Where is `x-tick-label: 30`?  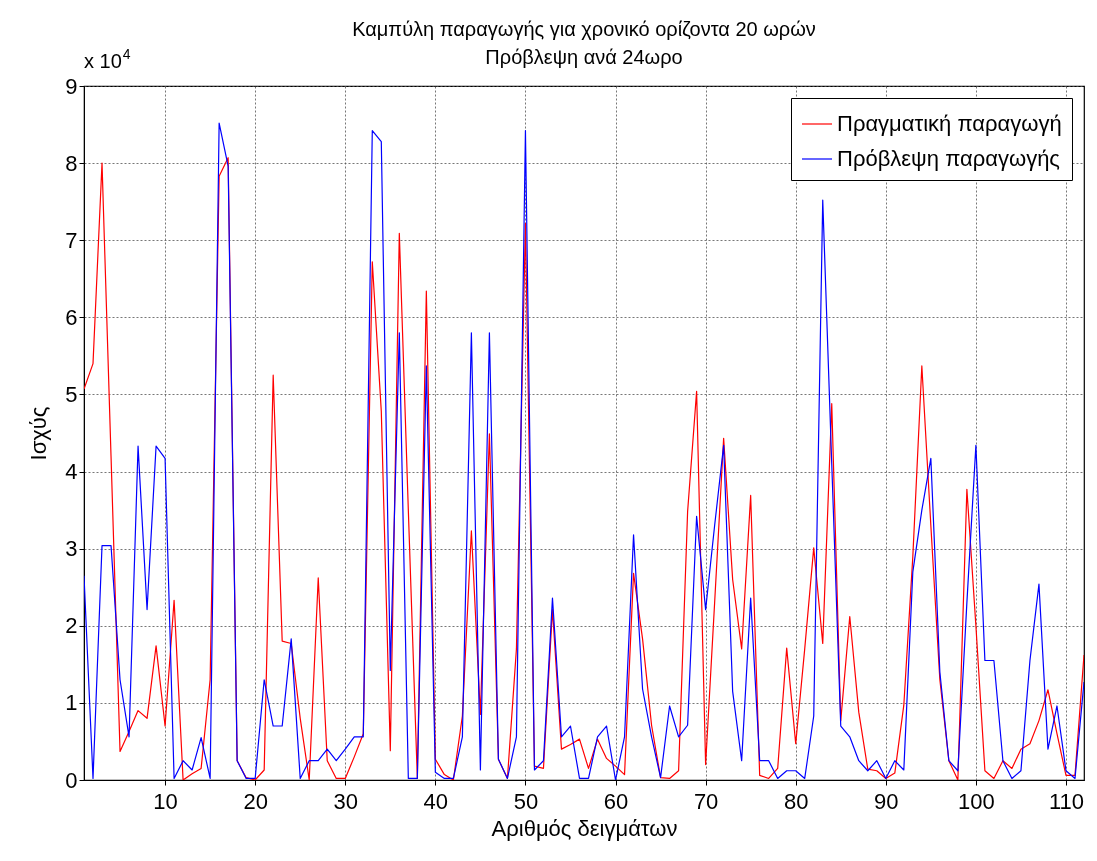
x-tick-label: 30 is located at coordinates (345, 801).